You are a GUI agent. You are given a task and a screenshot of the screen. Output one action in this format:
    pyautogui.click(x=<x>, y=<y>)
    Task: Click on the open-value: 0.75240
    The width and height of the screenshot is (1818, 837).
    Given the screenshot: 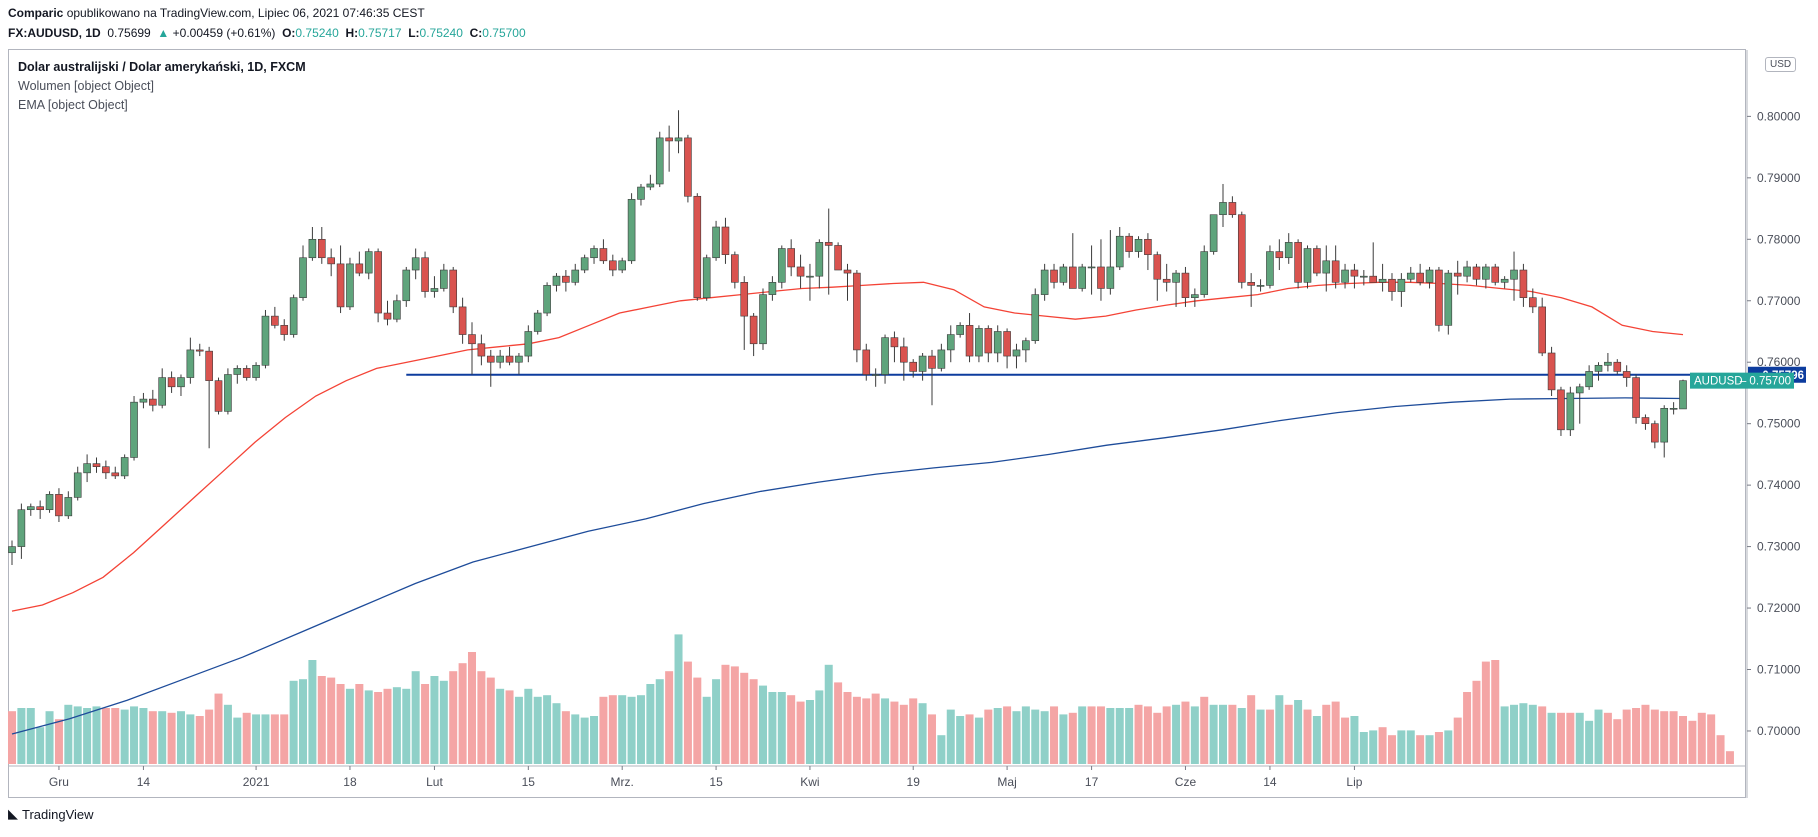 What is the action you would take?
    pyautogui.click(x=317, y=33)
    